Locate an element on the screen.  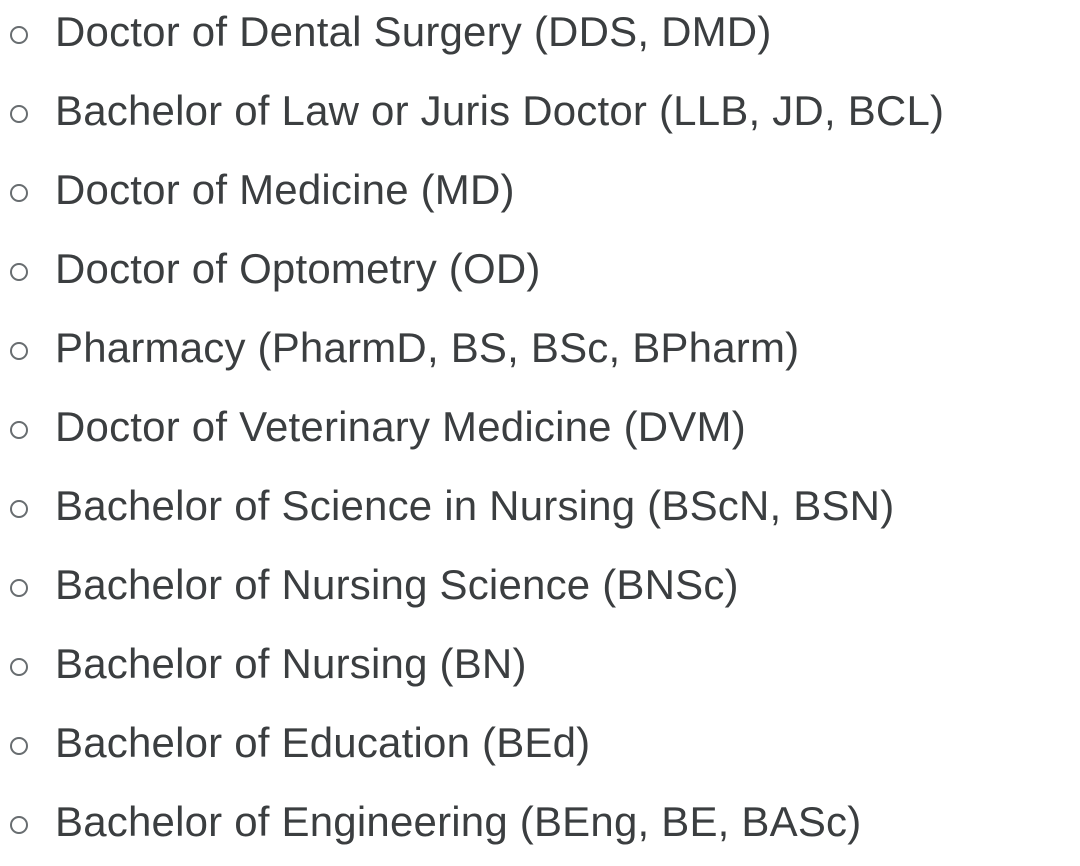
list-item: Bachelor of Nursing Science (BNSc) is located at coordinates (545, 584).